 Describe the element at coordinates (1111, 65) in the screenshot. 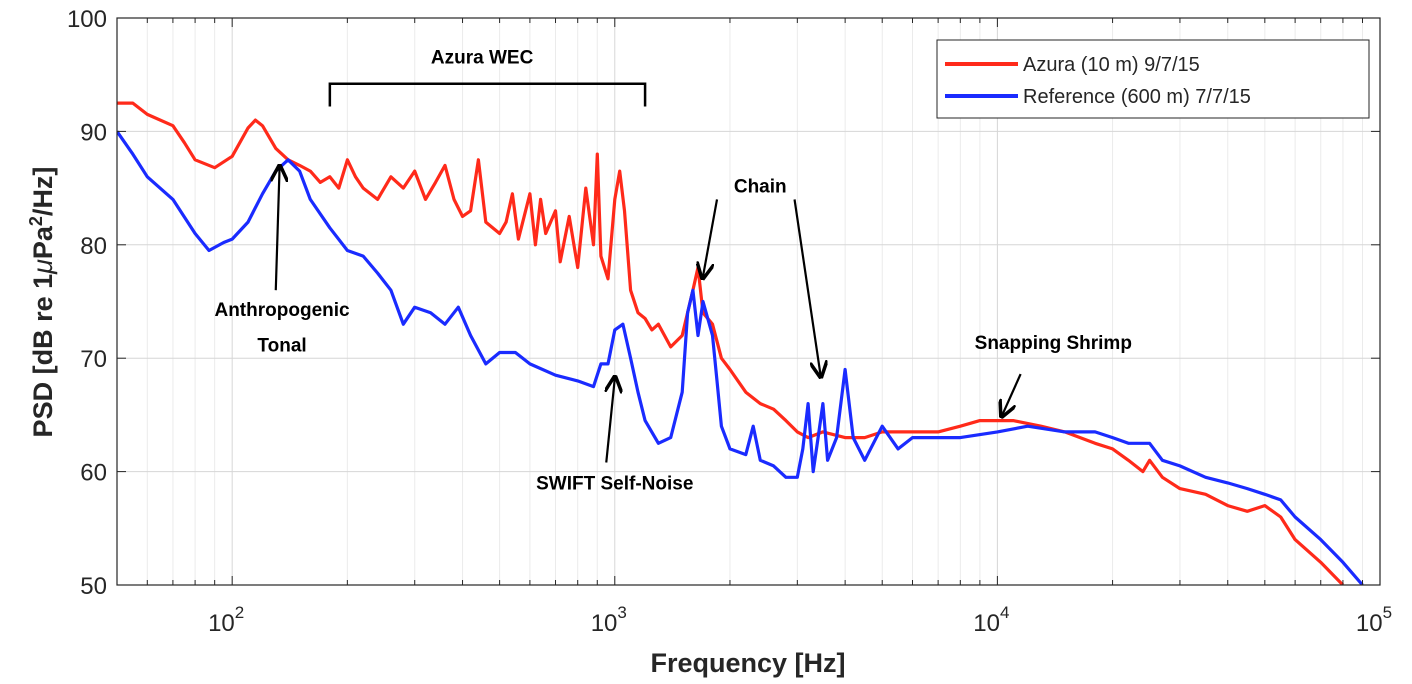

I see `legend-entry-azura: Azura (10 m) 9/7/15` at that location.